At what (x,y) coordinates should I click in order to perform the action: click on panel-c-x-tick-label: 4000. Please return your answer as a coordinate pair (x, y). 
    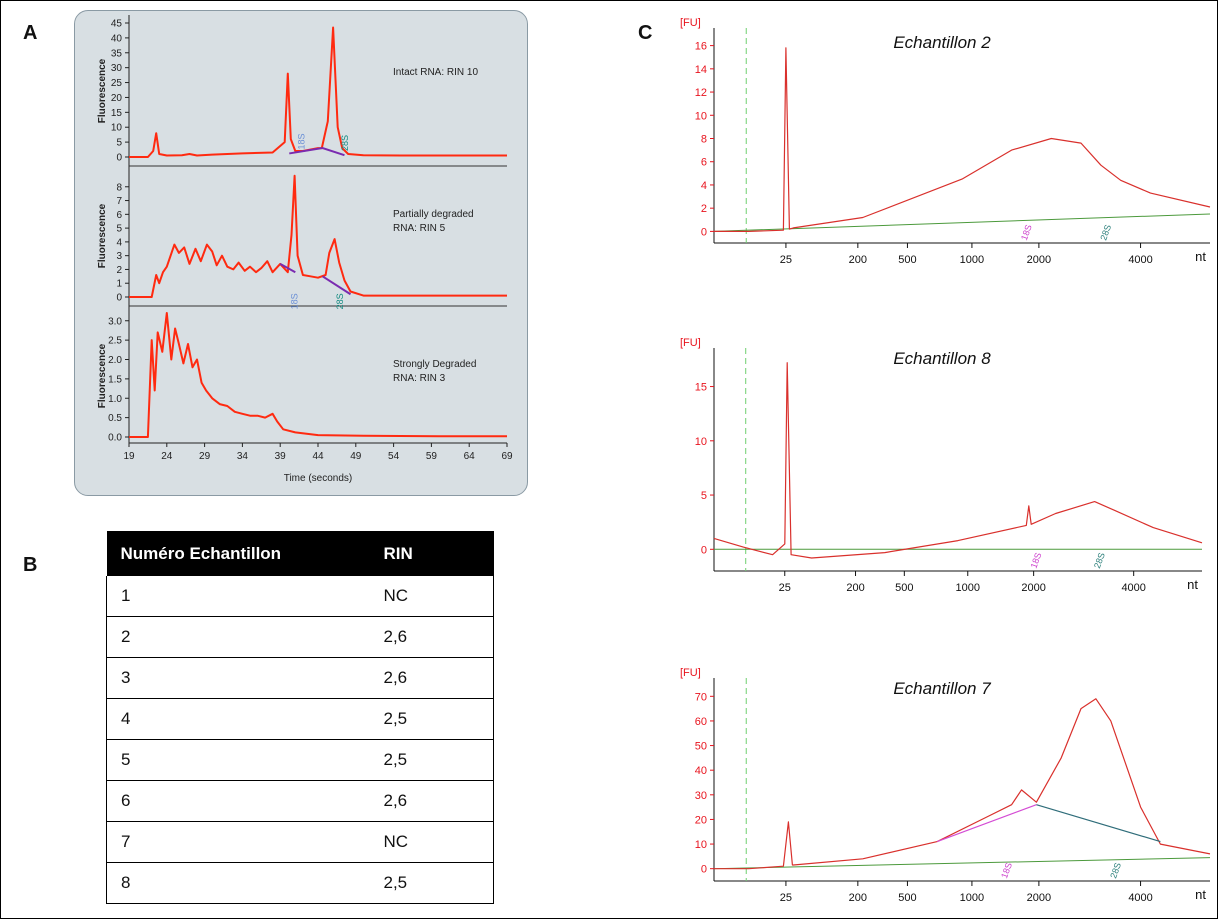
    Looking at the image, I should click on (1133, 588).